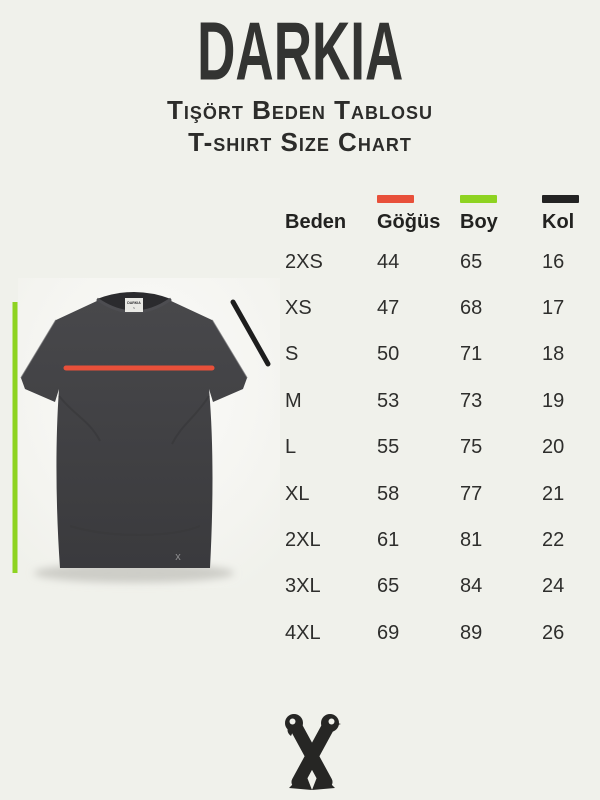 The height and width of the screenshot is (800, 600). Describe the element at coordinates (471, 308) in the screenshot. I see `length-value: 68` at that location.